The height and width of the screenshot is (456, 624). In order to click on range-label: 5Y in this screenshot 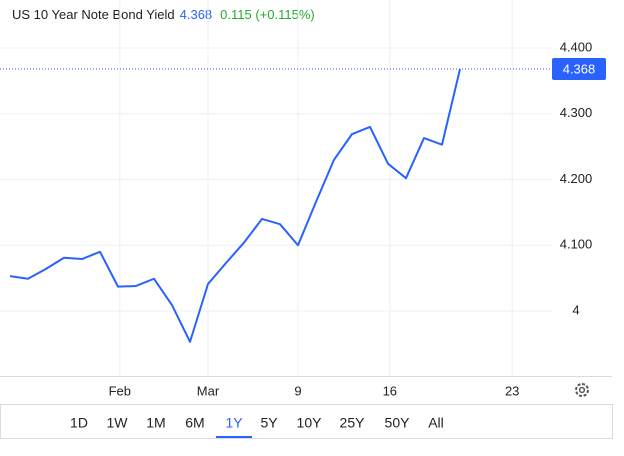, I will do `click(269, 423)`.